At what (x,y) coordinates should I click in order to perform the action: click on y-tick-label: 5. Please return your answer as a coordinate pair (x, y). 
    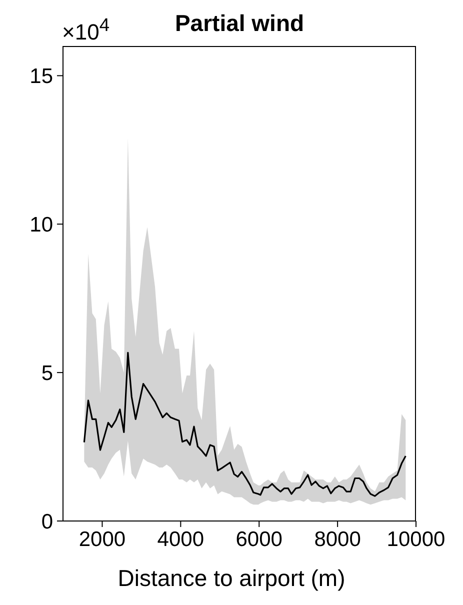
    Looking at the image, I should click on (47, 374).